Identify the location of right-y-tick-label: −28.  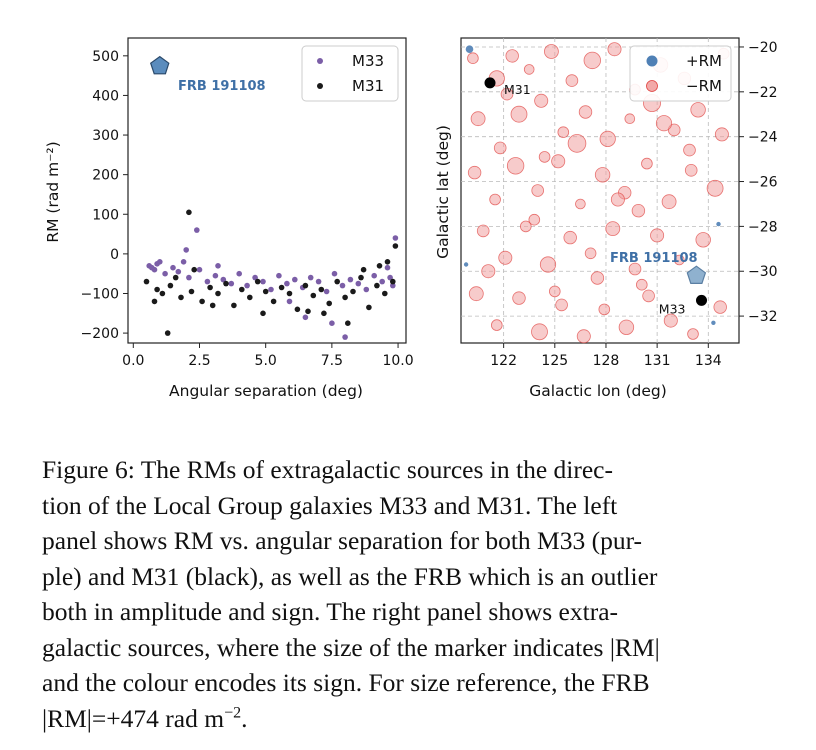
(763, 227).